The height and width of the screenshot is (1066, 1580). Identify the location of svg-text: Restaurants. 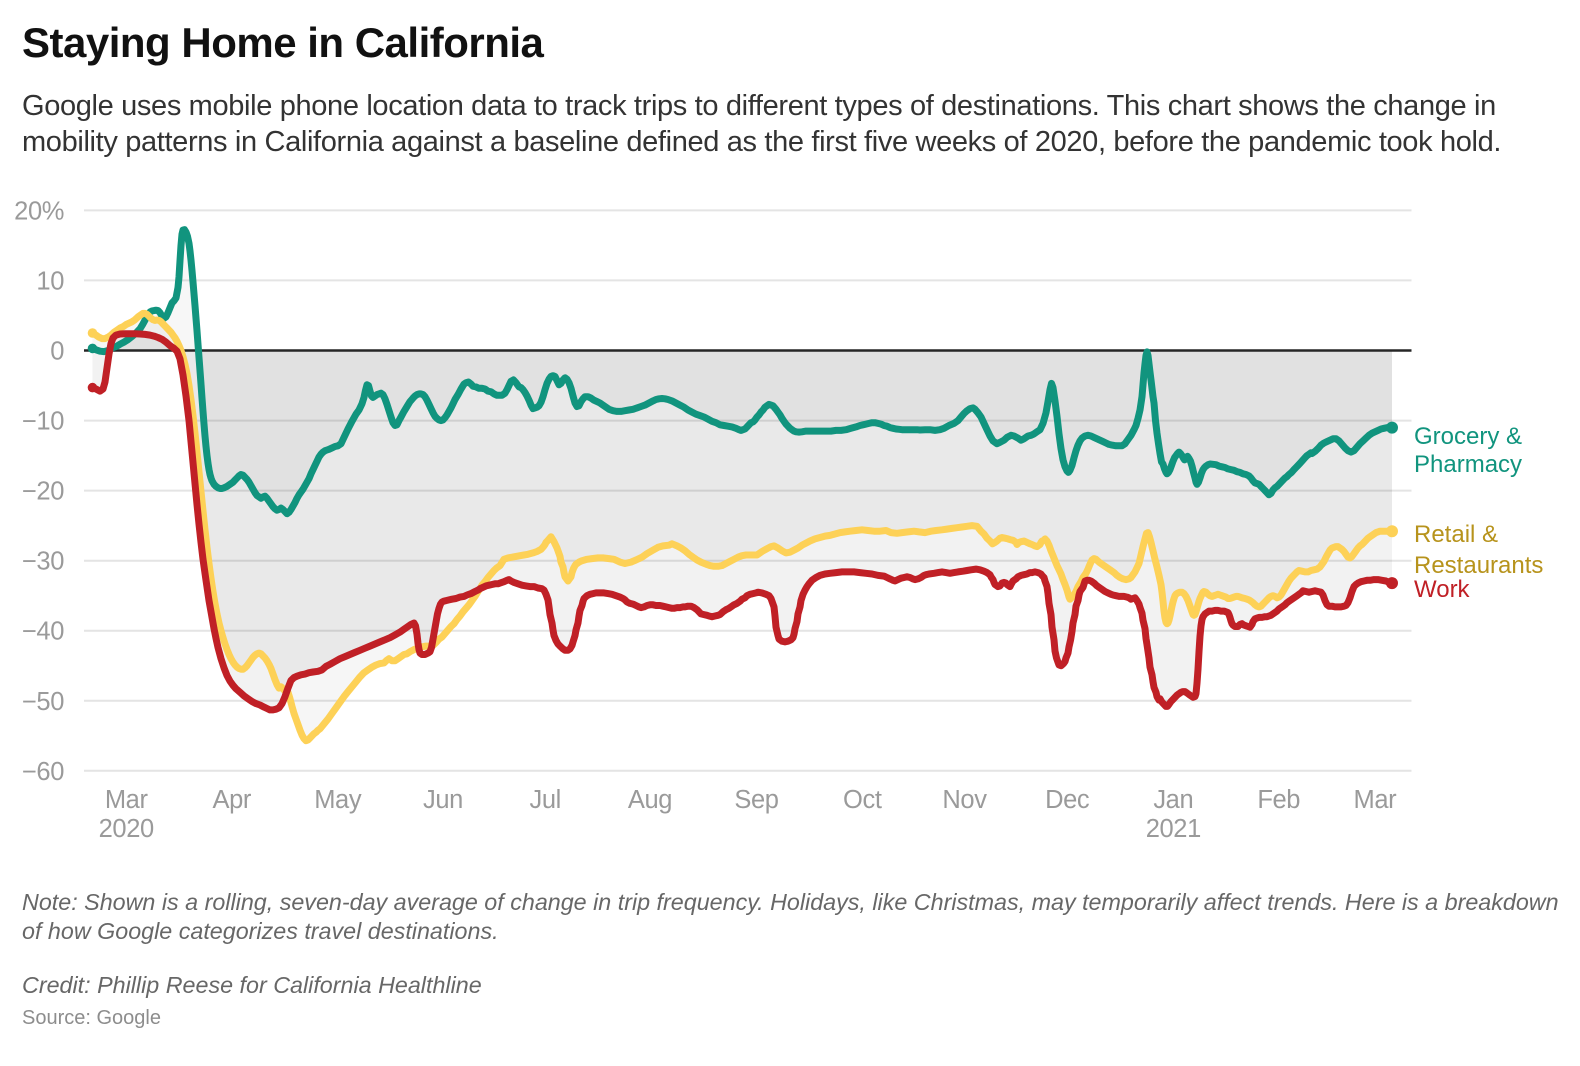
(1478, 565).